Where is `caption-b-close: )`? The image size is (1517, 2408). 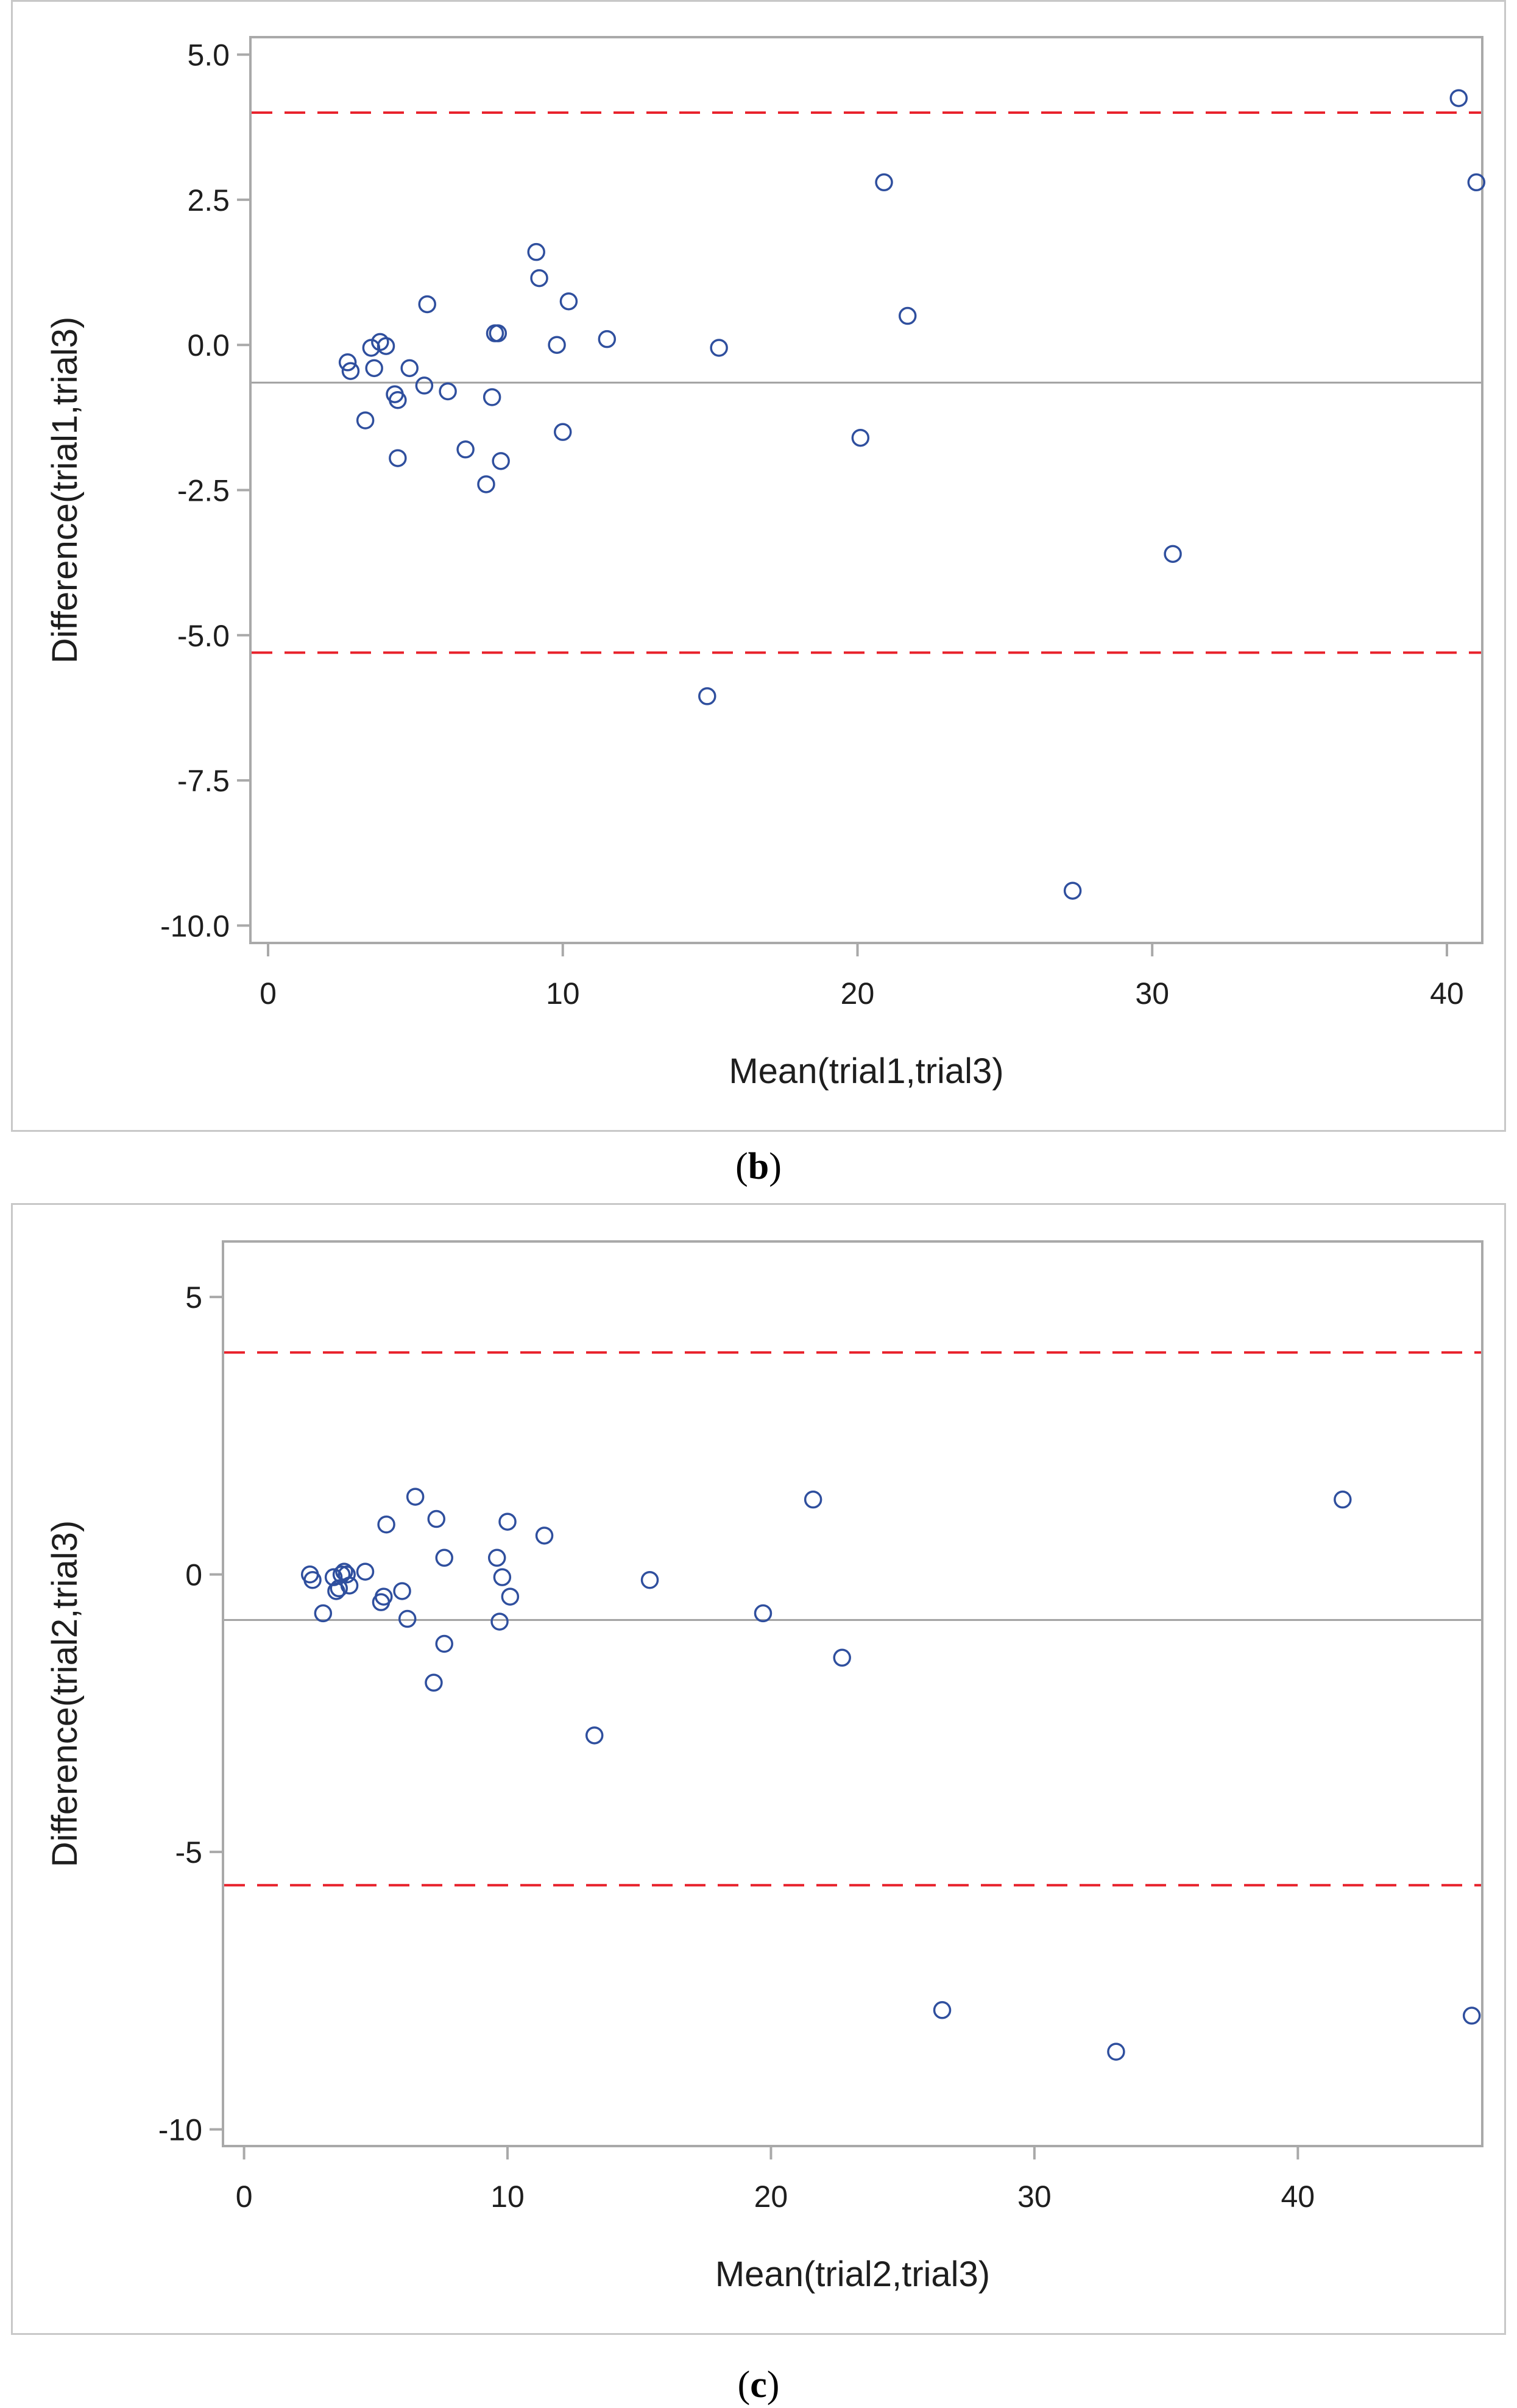
caption-b-close: ) is located at coordinates (776, 1166).